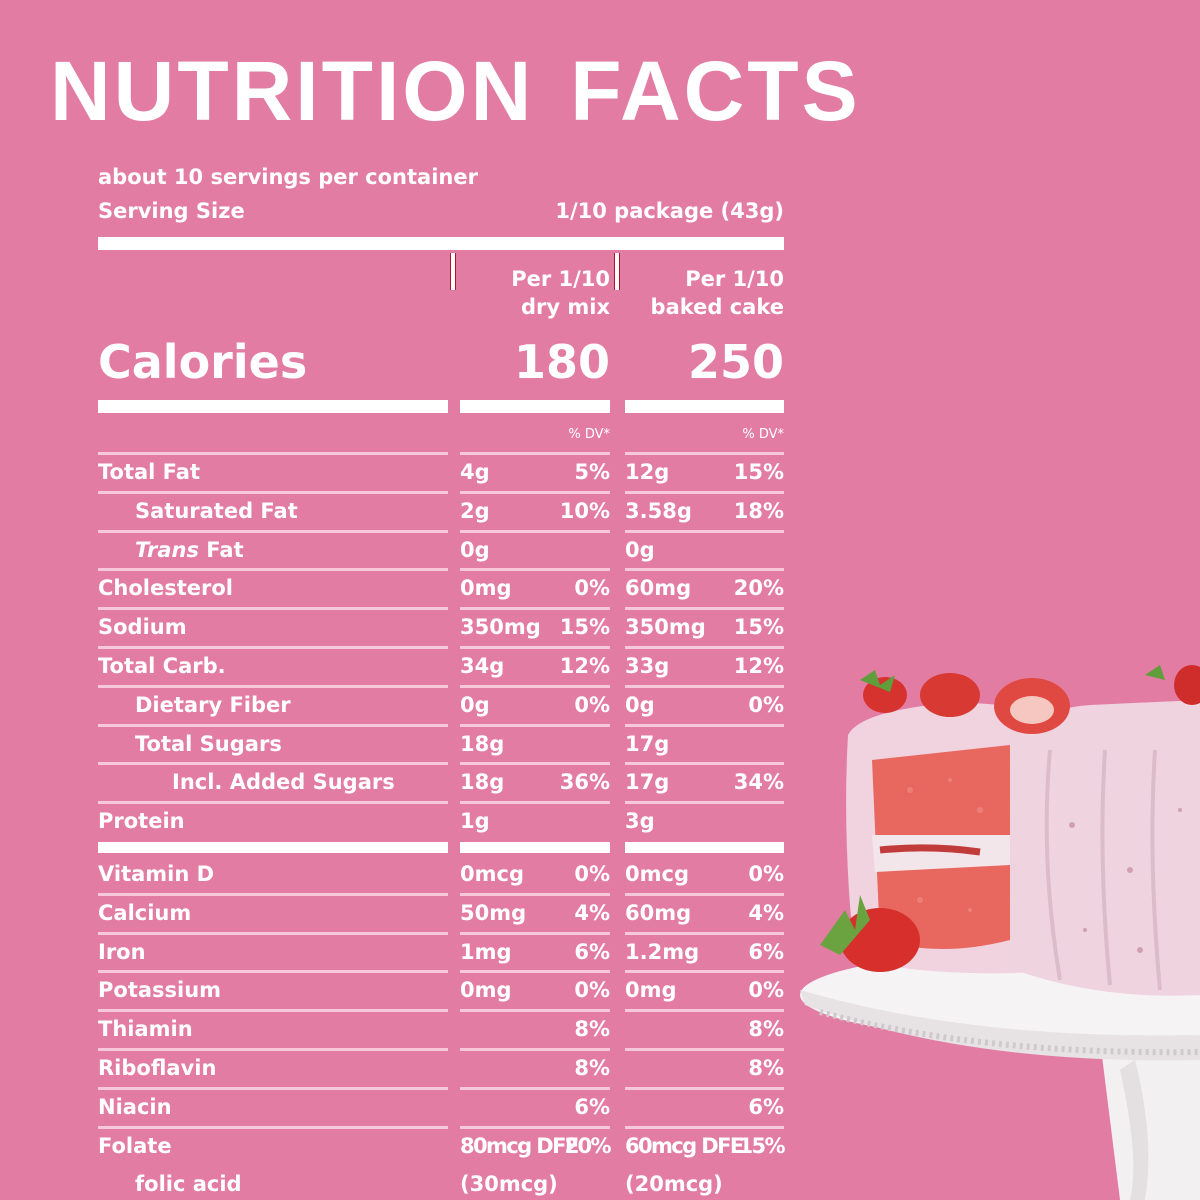 The width and height of the screenshot is (1200, 1200). What do you see at coordinates (288, 177) in the screenshot?
I see `servings-per-container: about 10 servings per container` at bounding box center [288, 177].